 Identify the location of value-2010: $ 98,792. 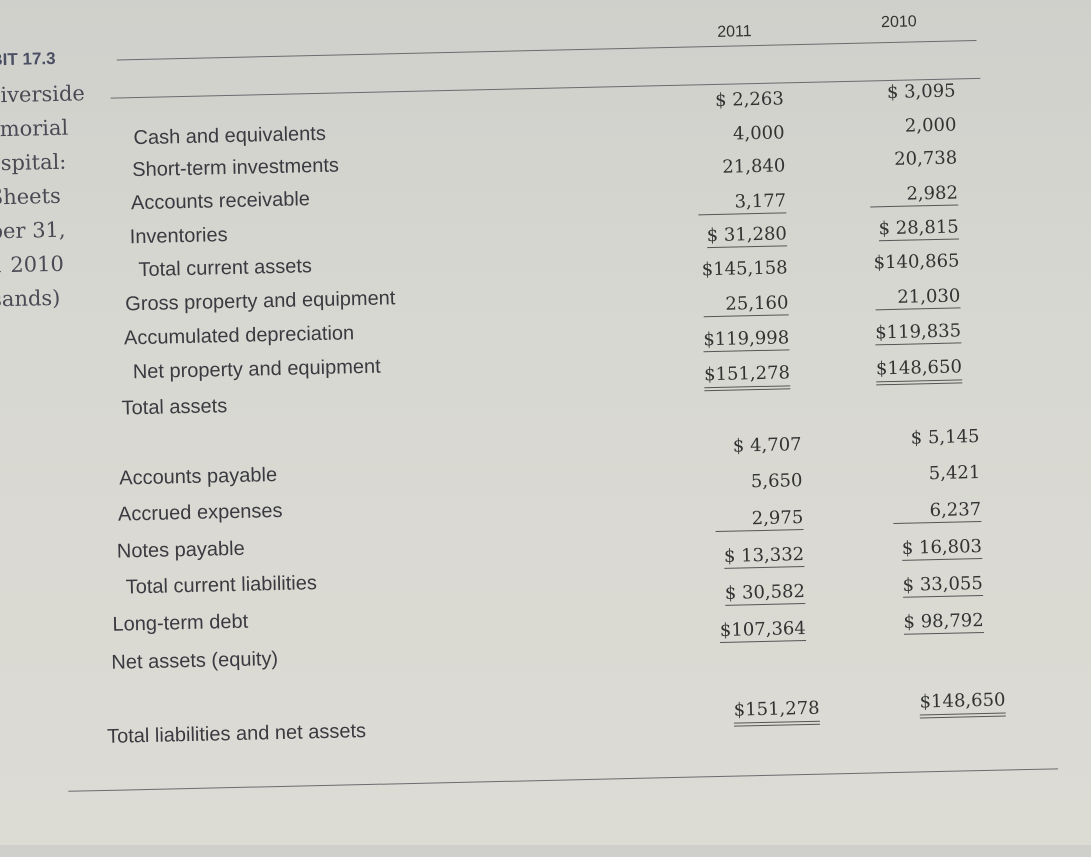
(943, 622).